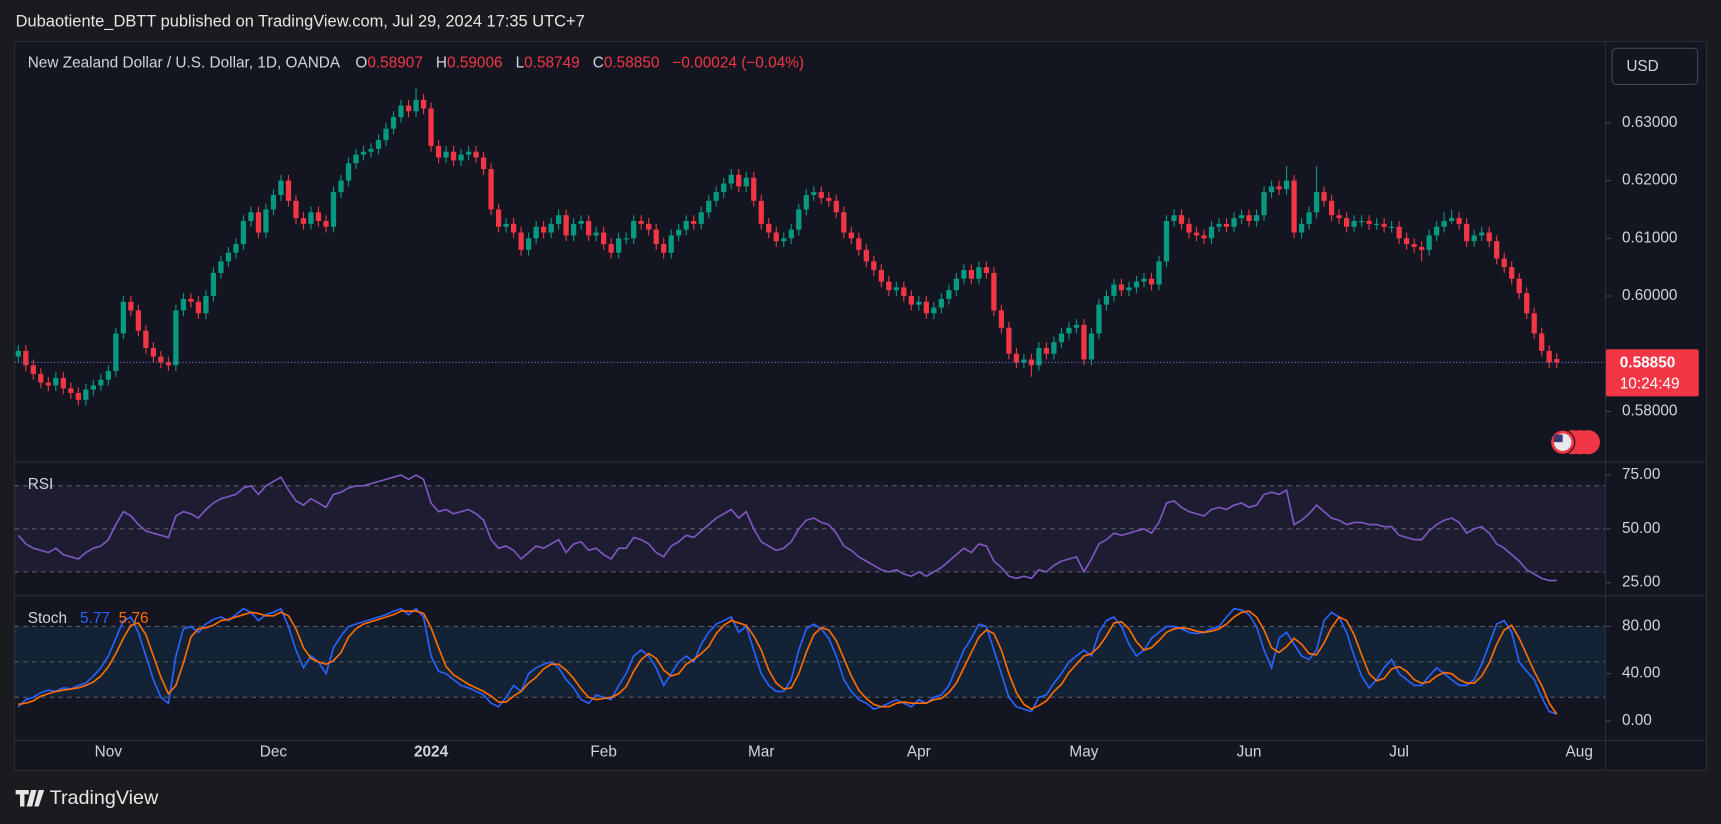 Image resolution: width=1721 pixels, height=824 pixels. Describe the element at coordinates (1652, 373) in the screenshot. I see `last-price-tag` at that location.